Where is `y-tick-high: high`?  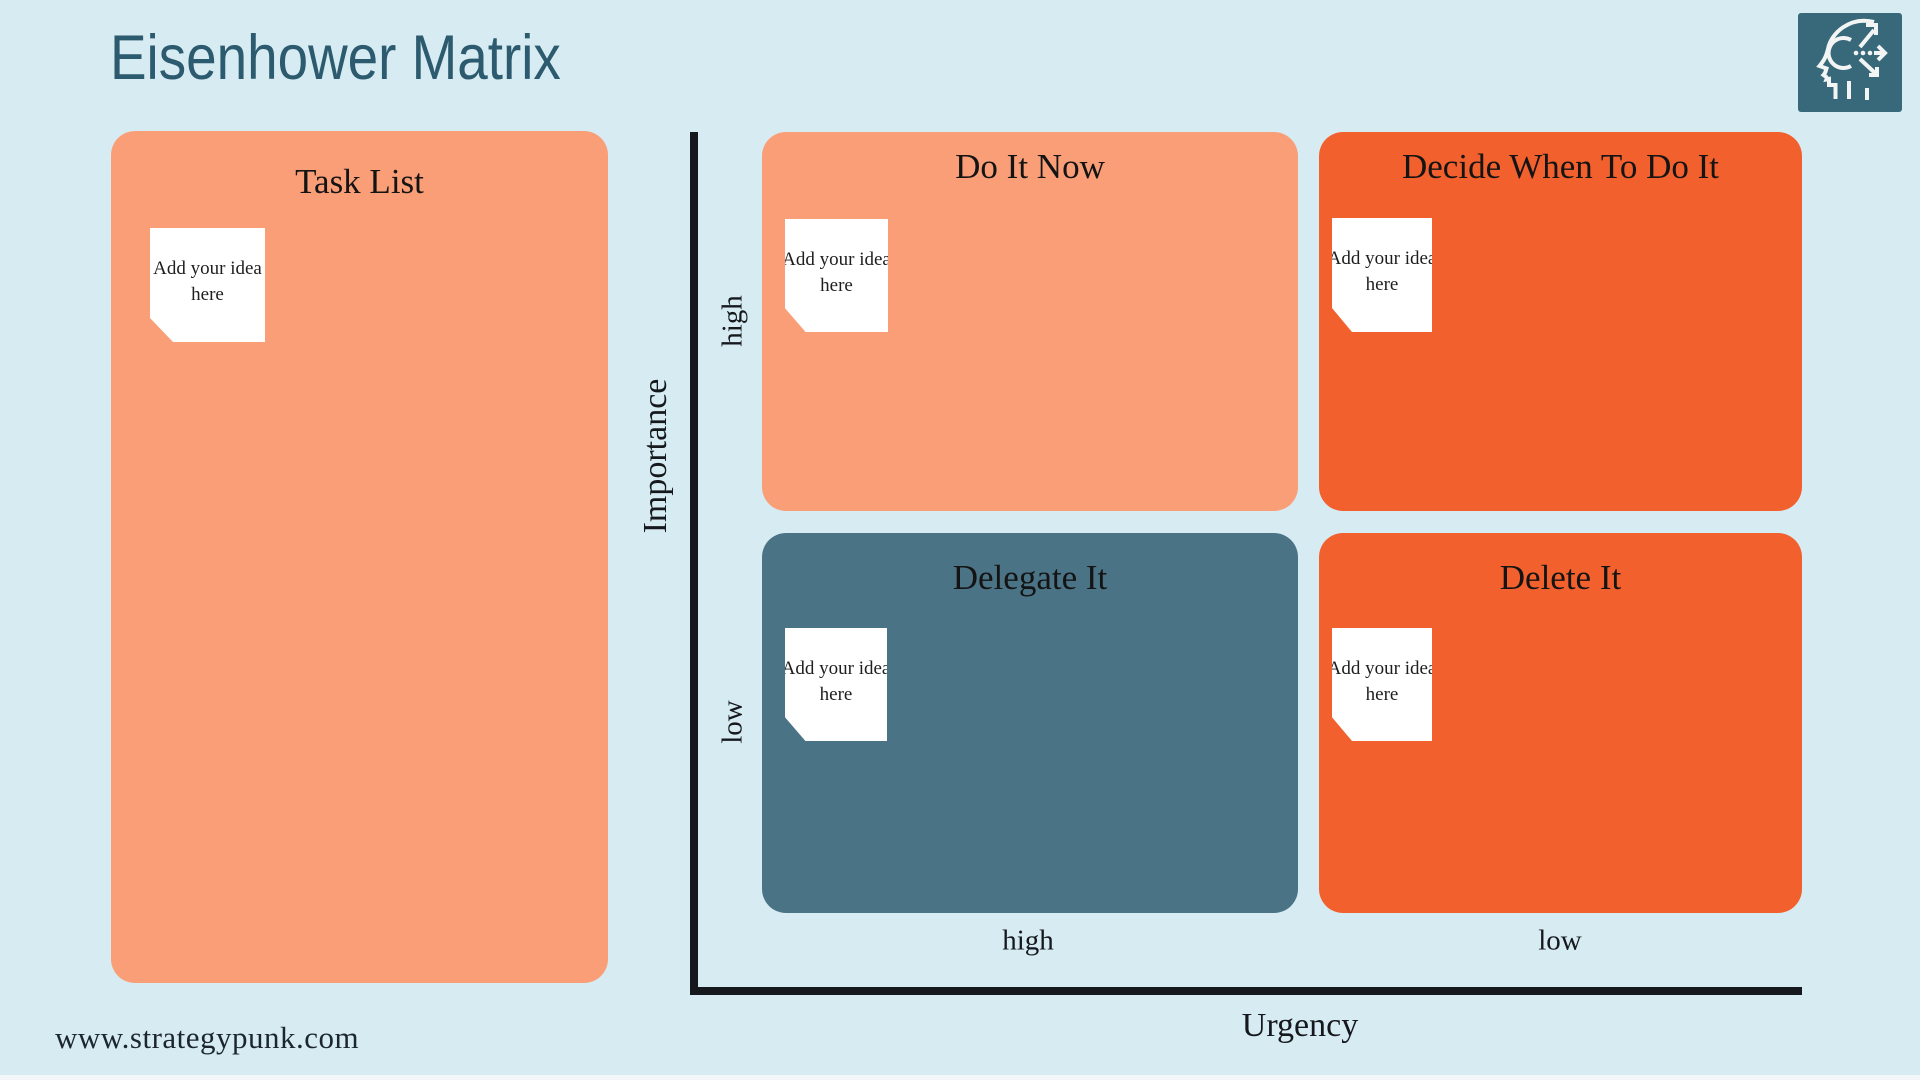
y-tick-high: high is located at coordinates (732, 321).